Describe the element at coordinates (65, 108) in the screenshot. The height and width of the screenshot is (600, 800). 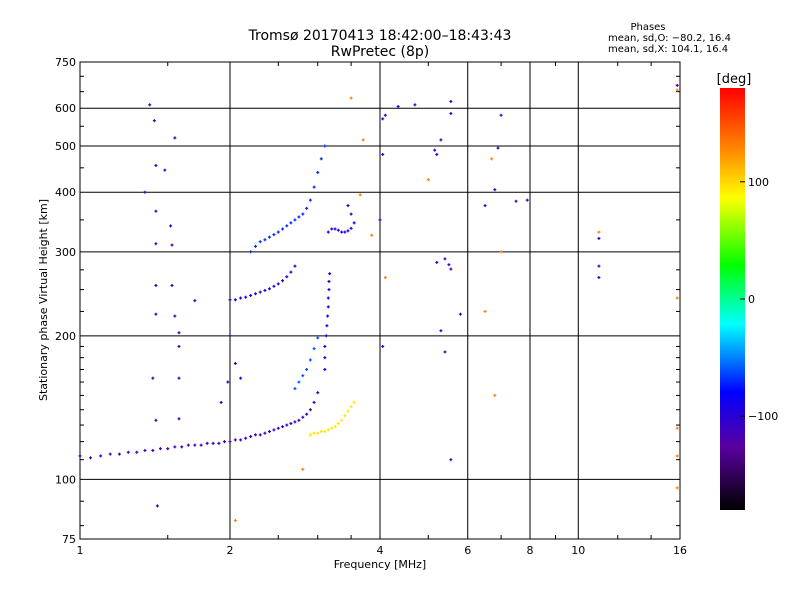
I see `y-tick-label: 600` at that location.